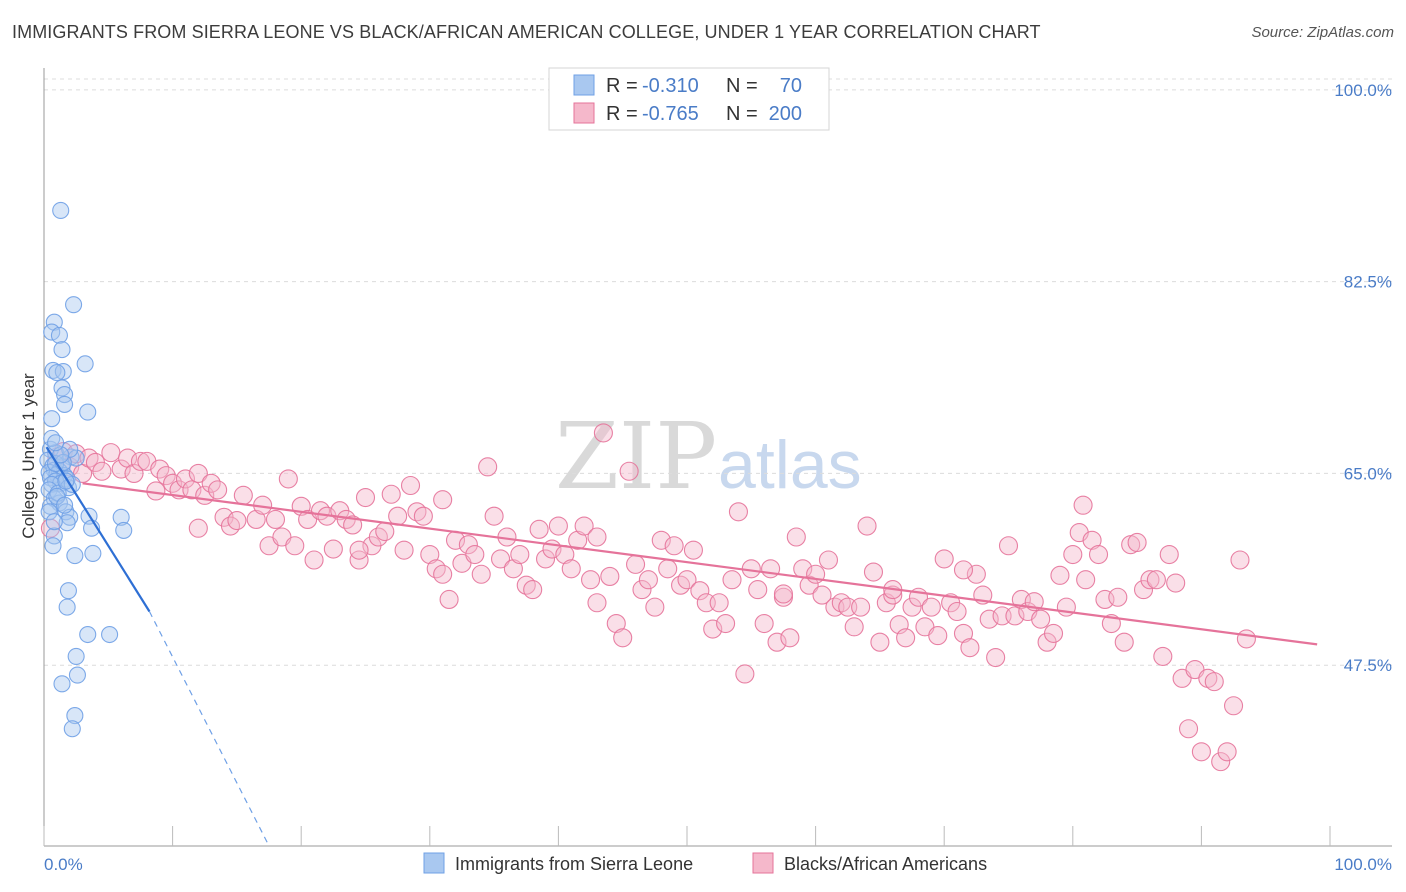 Image resolution: width=1406 pixels, height=892 pixels. Describe the element at coordinates (670, 114) in the screenshot. I see `legend-r-value-2: -0.765` at that location.